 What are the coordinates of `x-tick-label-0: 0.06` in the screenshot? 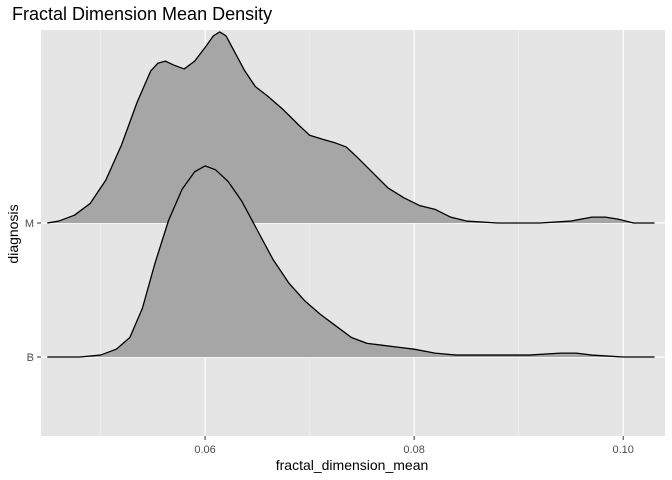 It's located at (204, 450).